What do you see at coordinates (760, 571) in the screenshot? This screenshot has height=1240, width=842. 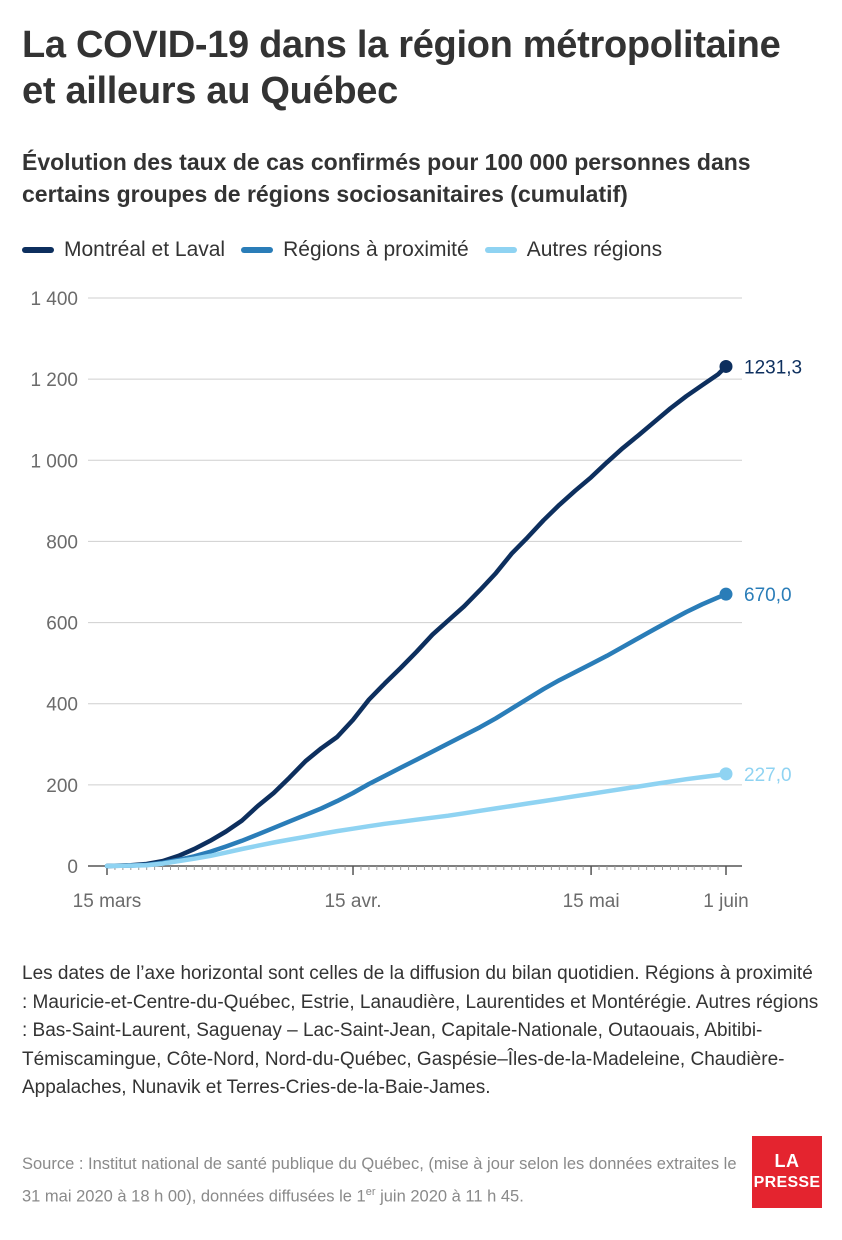 I see `end-labels: 1231,3 670,0 227,0` at bounding box center [760, 571].